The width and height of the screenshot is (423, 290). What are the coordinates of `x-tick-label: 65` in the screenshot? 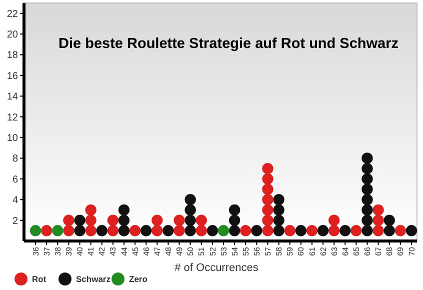 It's located at (356, 251).